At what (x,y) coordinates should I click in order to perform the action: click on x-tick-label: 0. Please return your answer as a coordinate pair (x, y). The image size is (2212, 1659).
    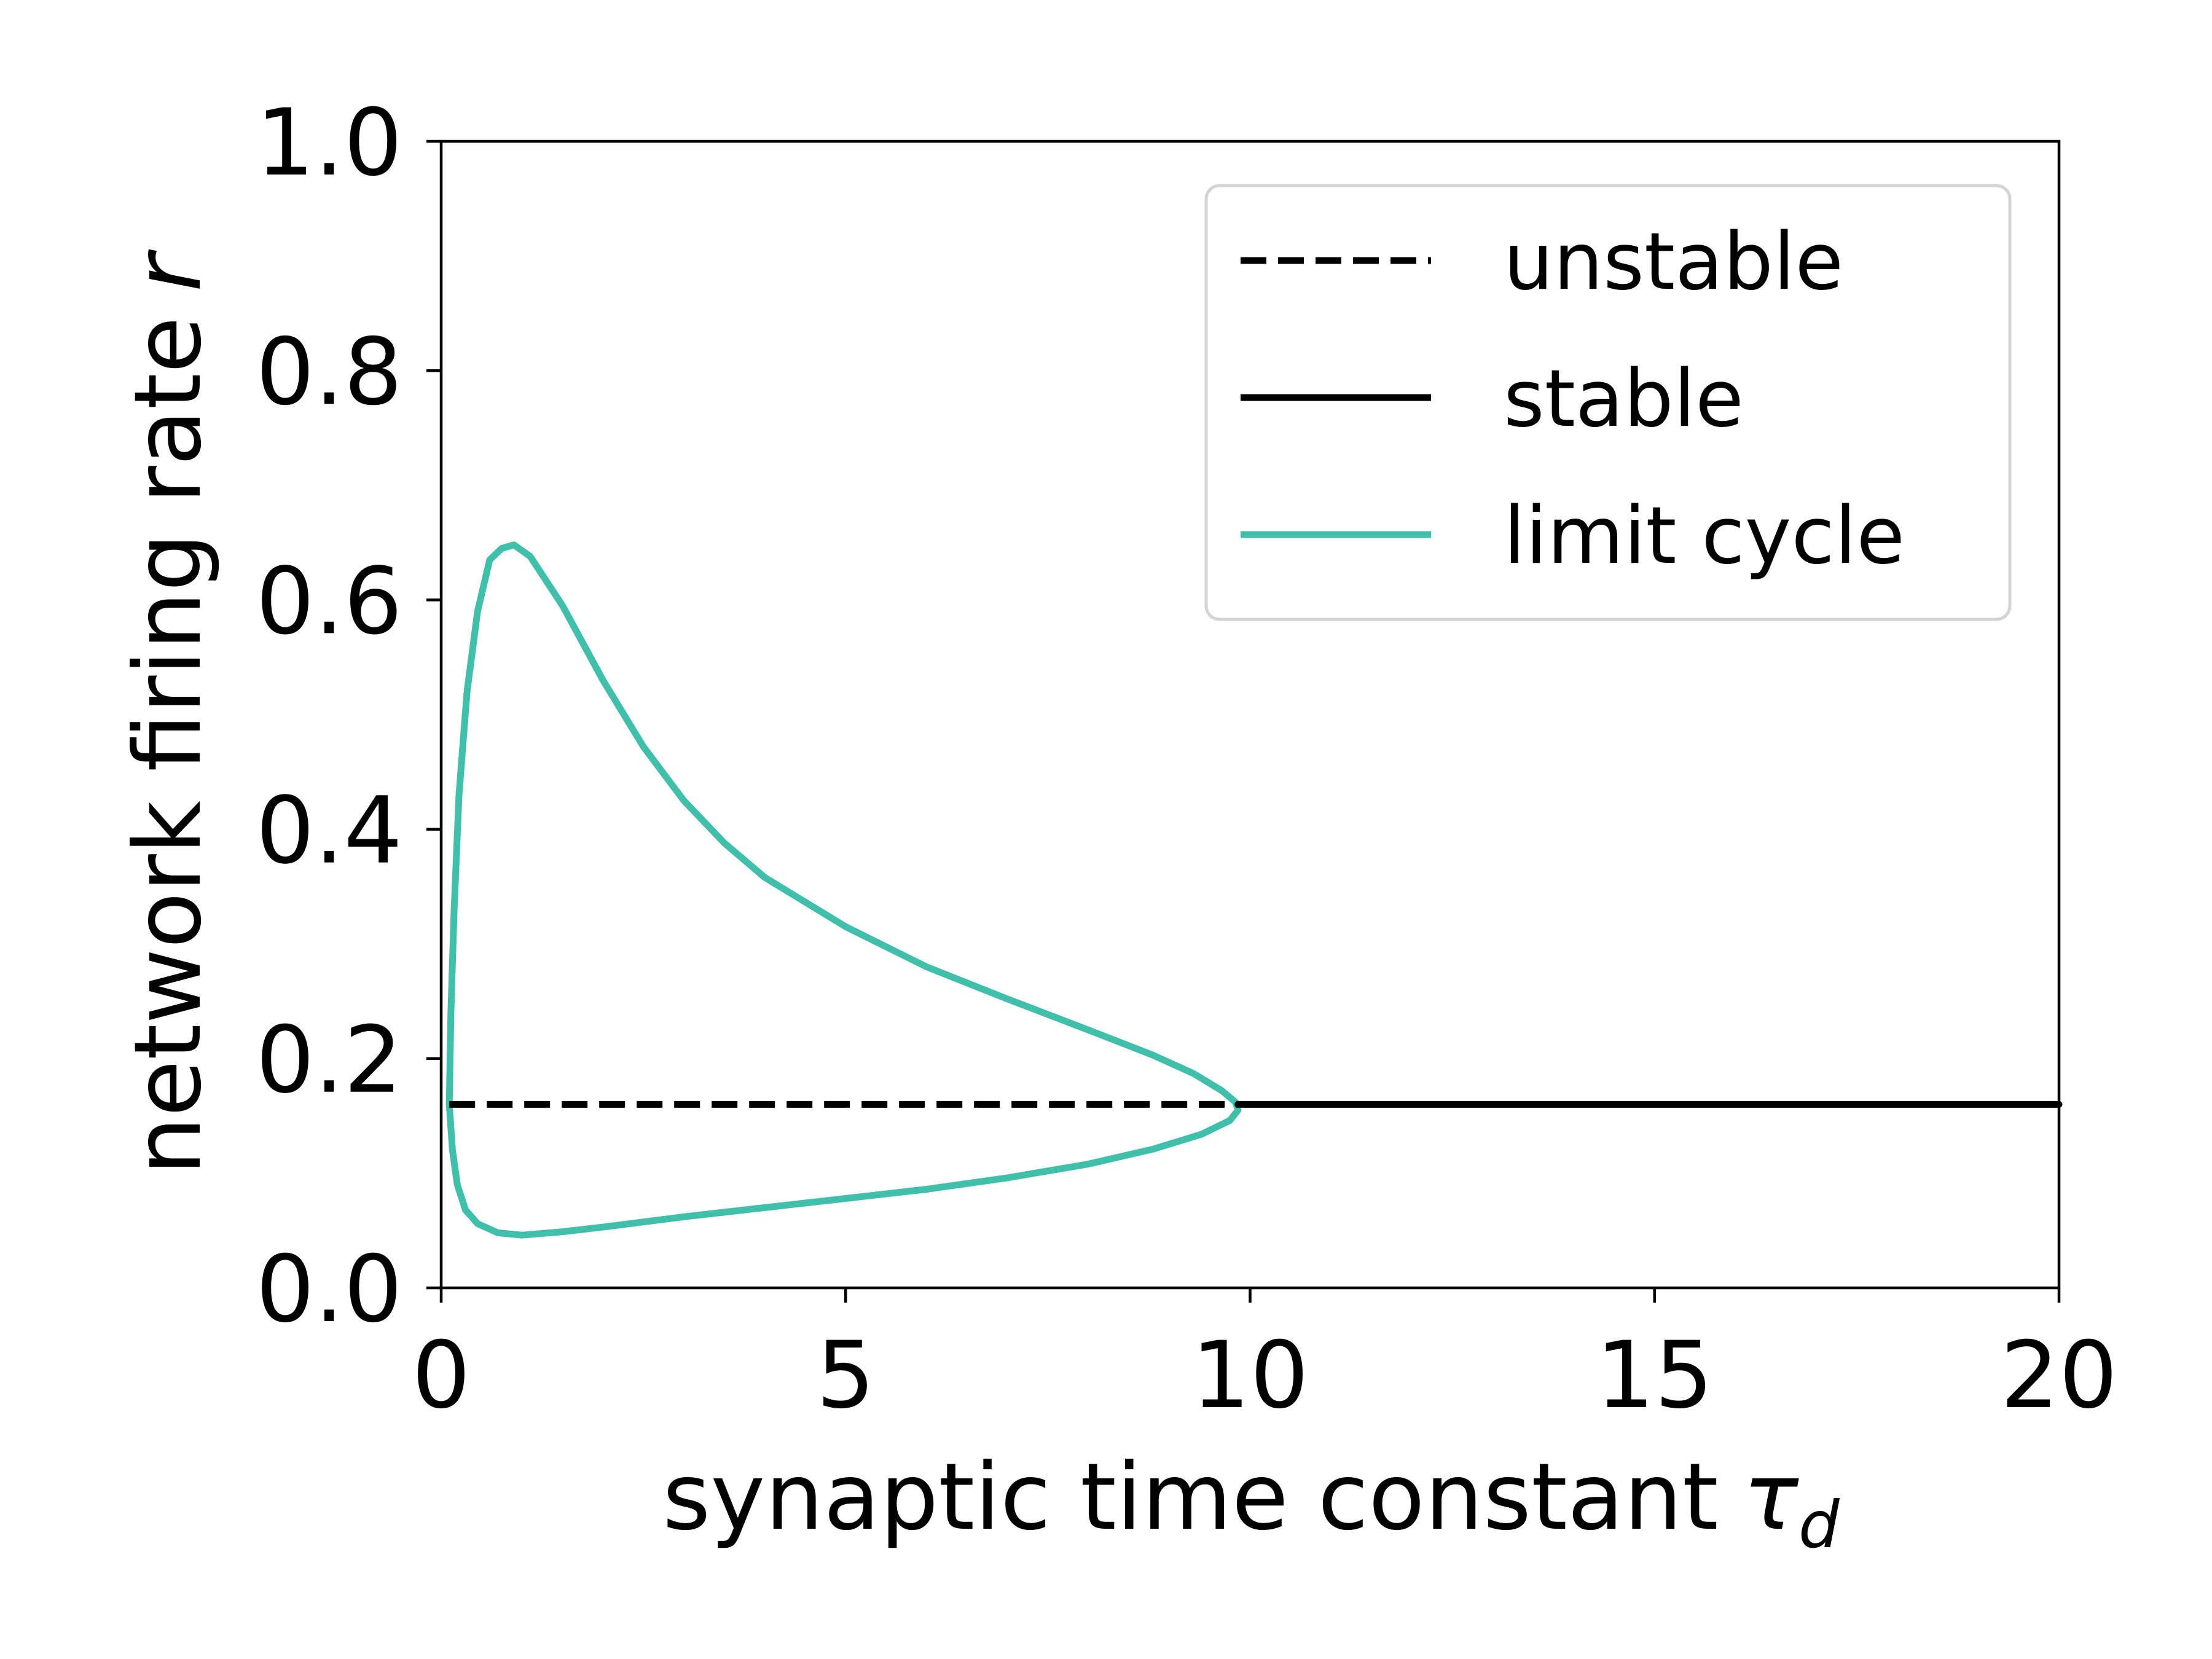
    Looking at the image, I should click on (441, 1375).